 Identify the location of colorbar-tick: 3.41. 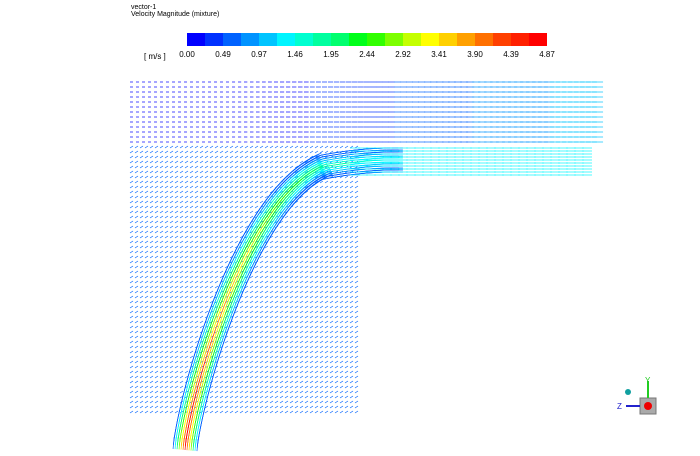
(439, 54).